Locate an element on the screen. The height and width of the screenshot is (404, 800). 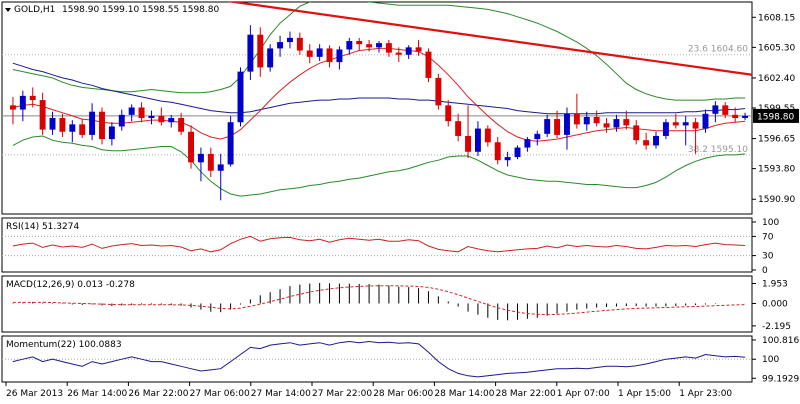
macd-tick-label: 0.000 is located at coordinates (775, 304).